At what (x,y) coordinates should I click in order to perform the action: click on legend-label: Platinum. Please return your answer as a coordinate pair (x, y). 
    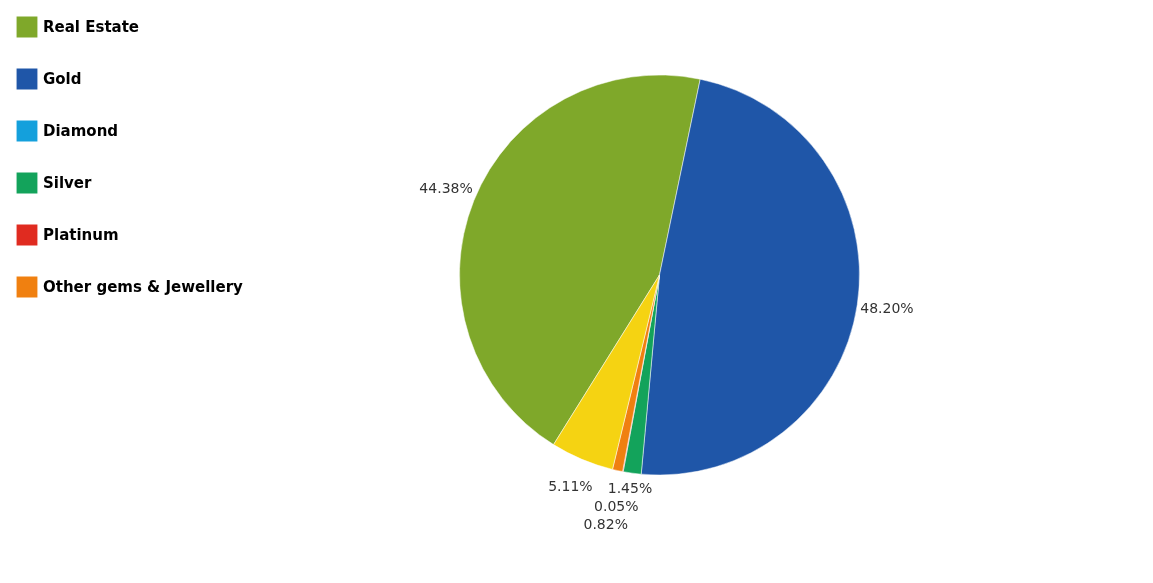
    Looking at the image, I should click on (81, 235).